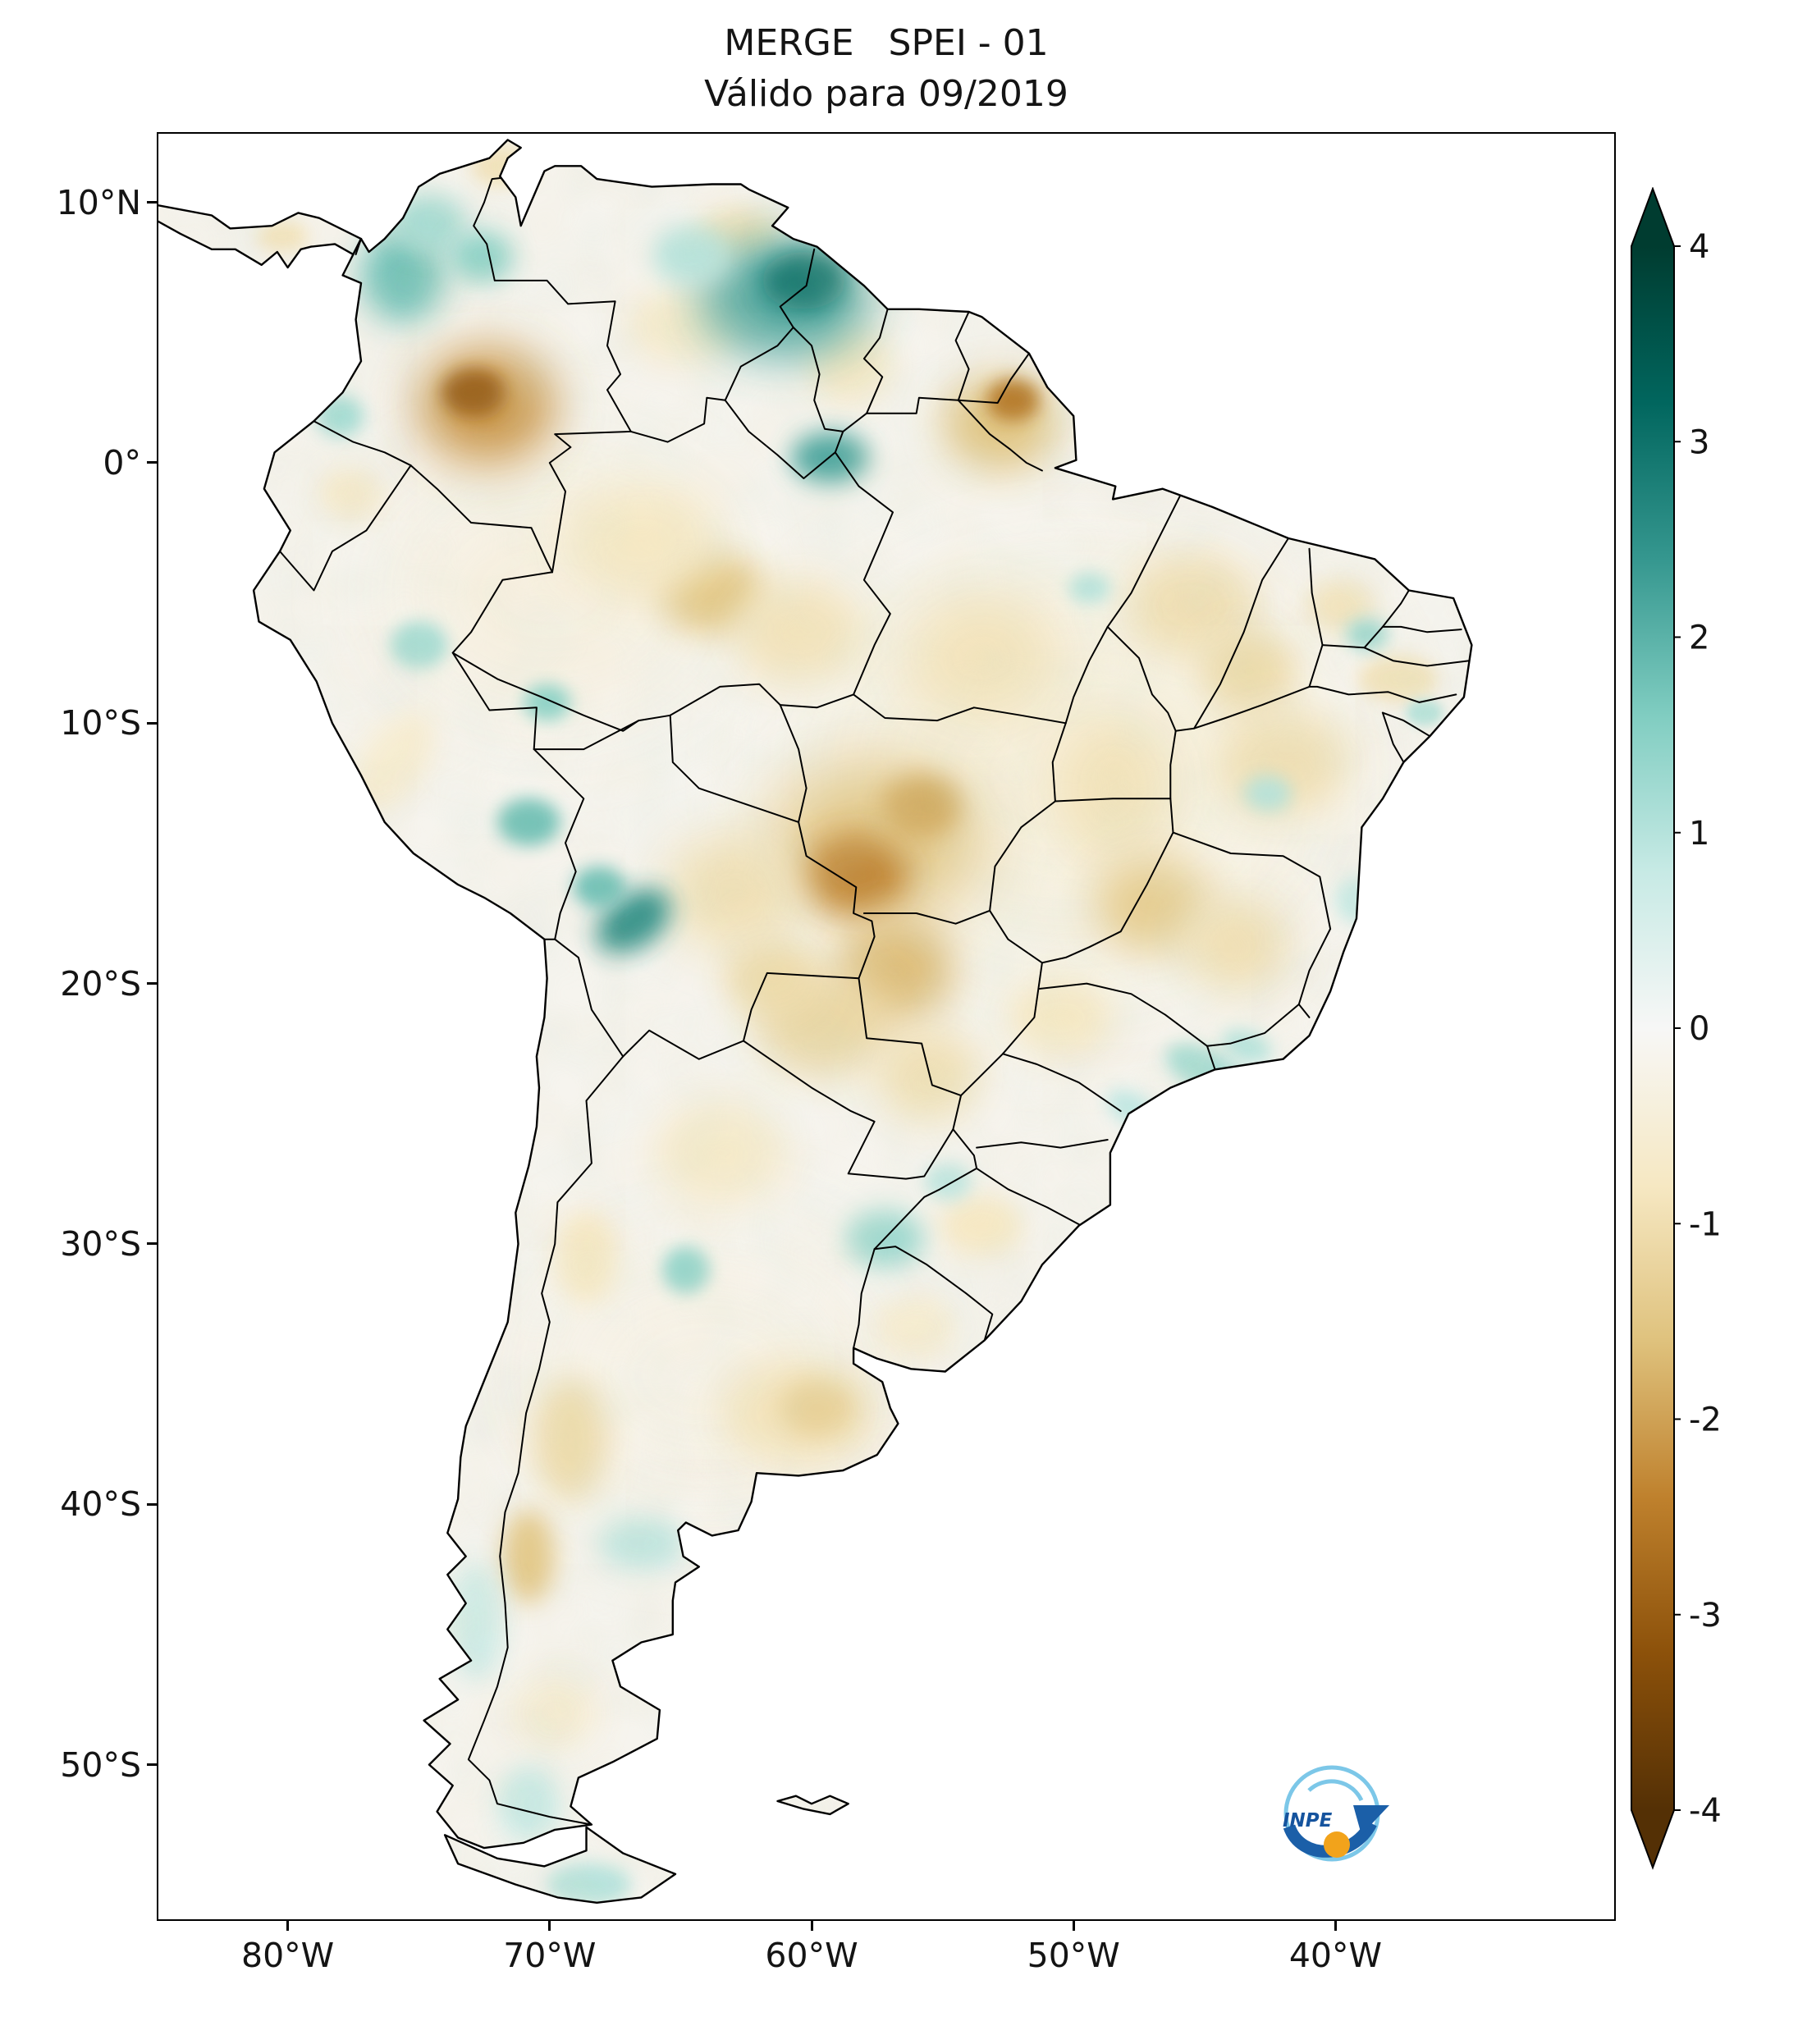 The height and width of the screenshot is (2044, 1798). Describe the element at coordinates (1336, 1813) in the screenshot. I see `inpe-logo: INPE` at that location.